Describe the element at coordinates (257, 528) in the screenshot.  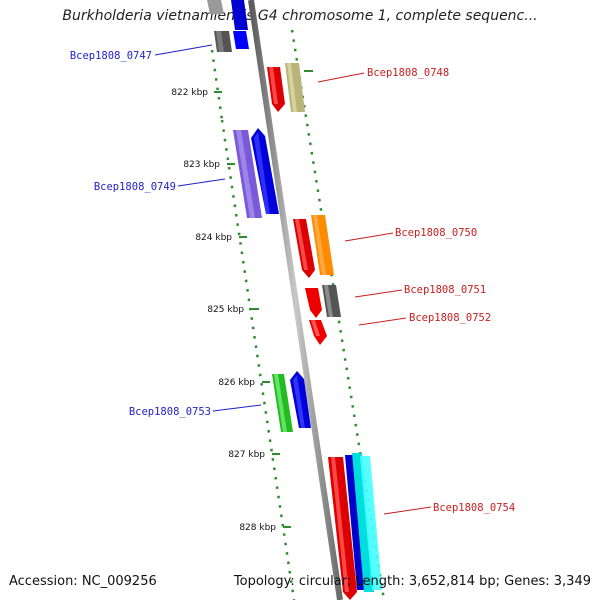
I see `scale-label-828: 828 kbp` at that location.